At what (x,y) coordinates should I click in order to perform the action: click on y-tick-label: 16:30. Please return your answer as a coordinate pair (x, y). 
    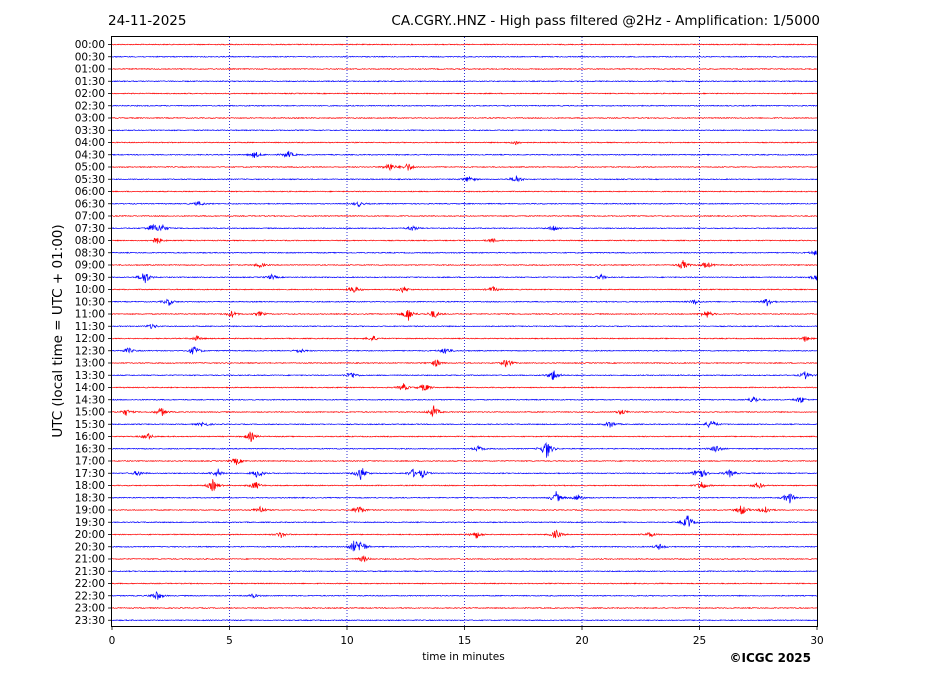
    Looking at the image, I should click on (90, 449).